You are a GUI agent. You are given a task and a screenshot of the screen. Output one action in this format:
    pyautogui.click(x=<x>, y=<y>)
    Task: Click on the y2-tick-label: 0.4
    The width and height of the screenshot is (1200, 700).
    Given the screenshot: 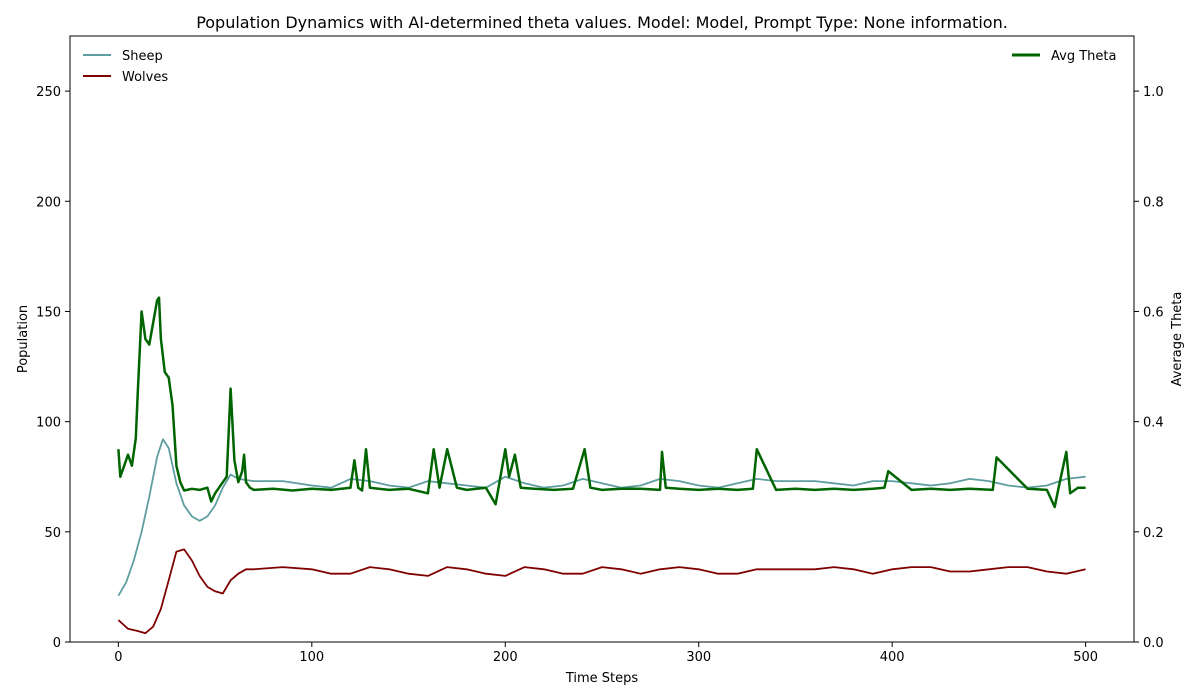 What is the action you would take?
    pyautogui.click(x=1153, y=423)
    